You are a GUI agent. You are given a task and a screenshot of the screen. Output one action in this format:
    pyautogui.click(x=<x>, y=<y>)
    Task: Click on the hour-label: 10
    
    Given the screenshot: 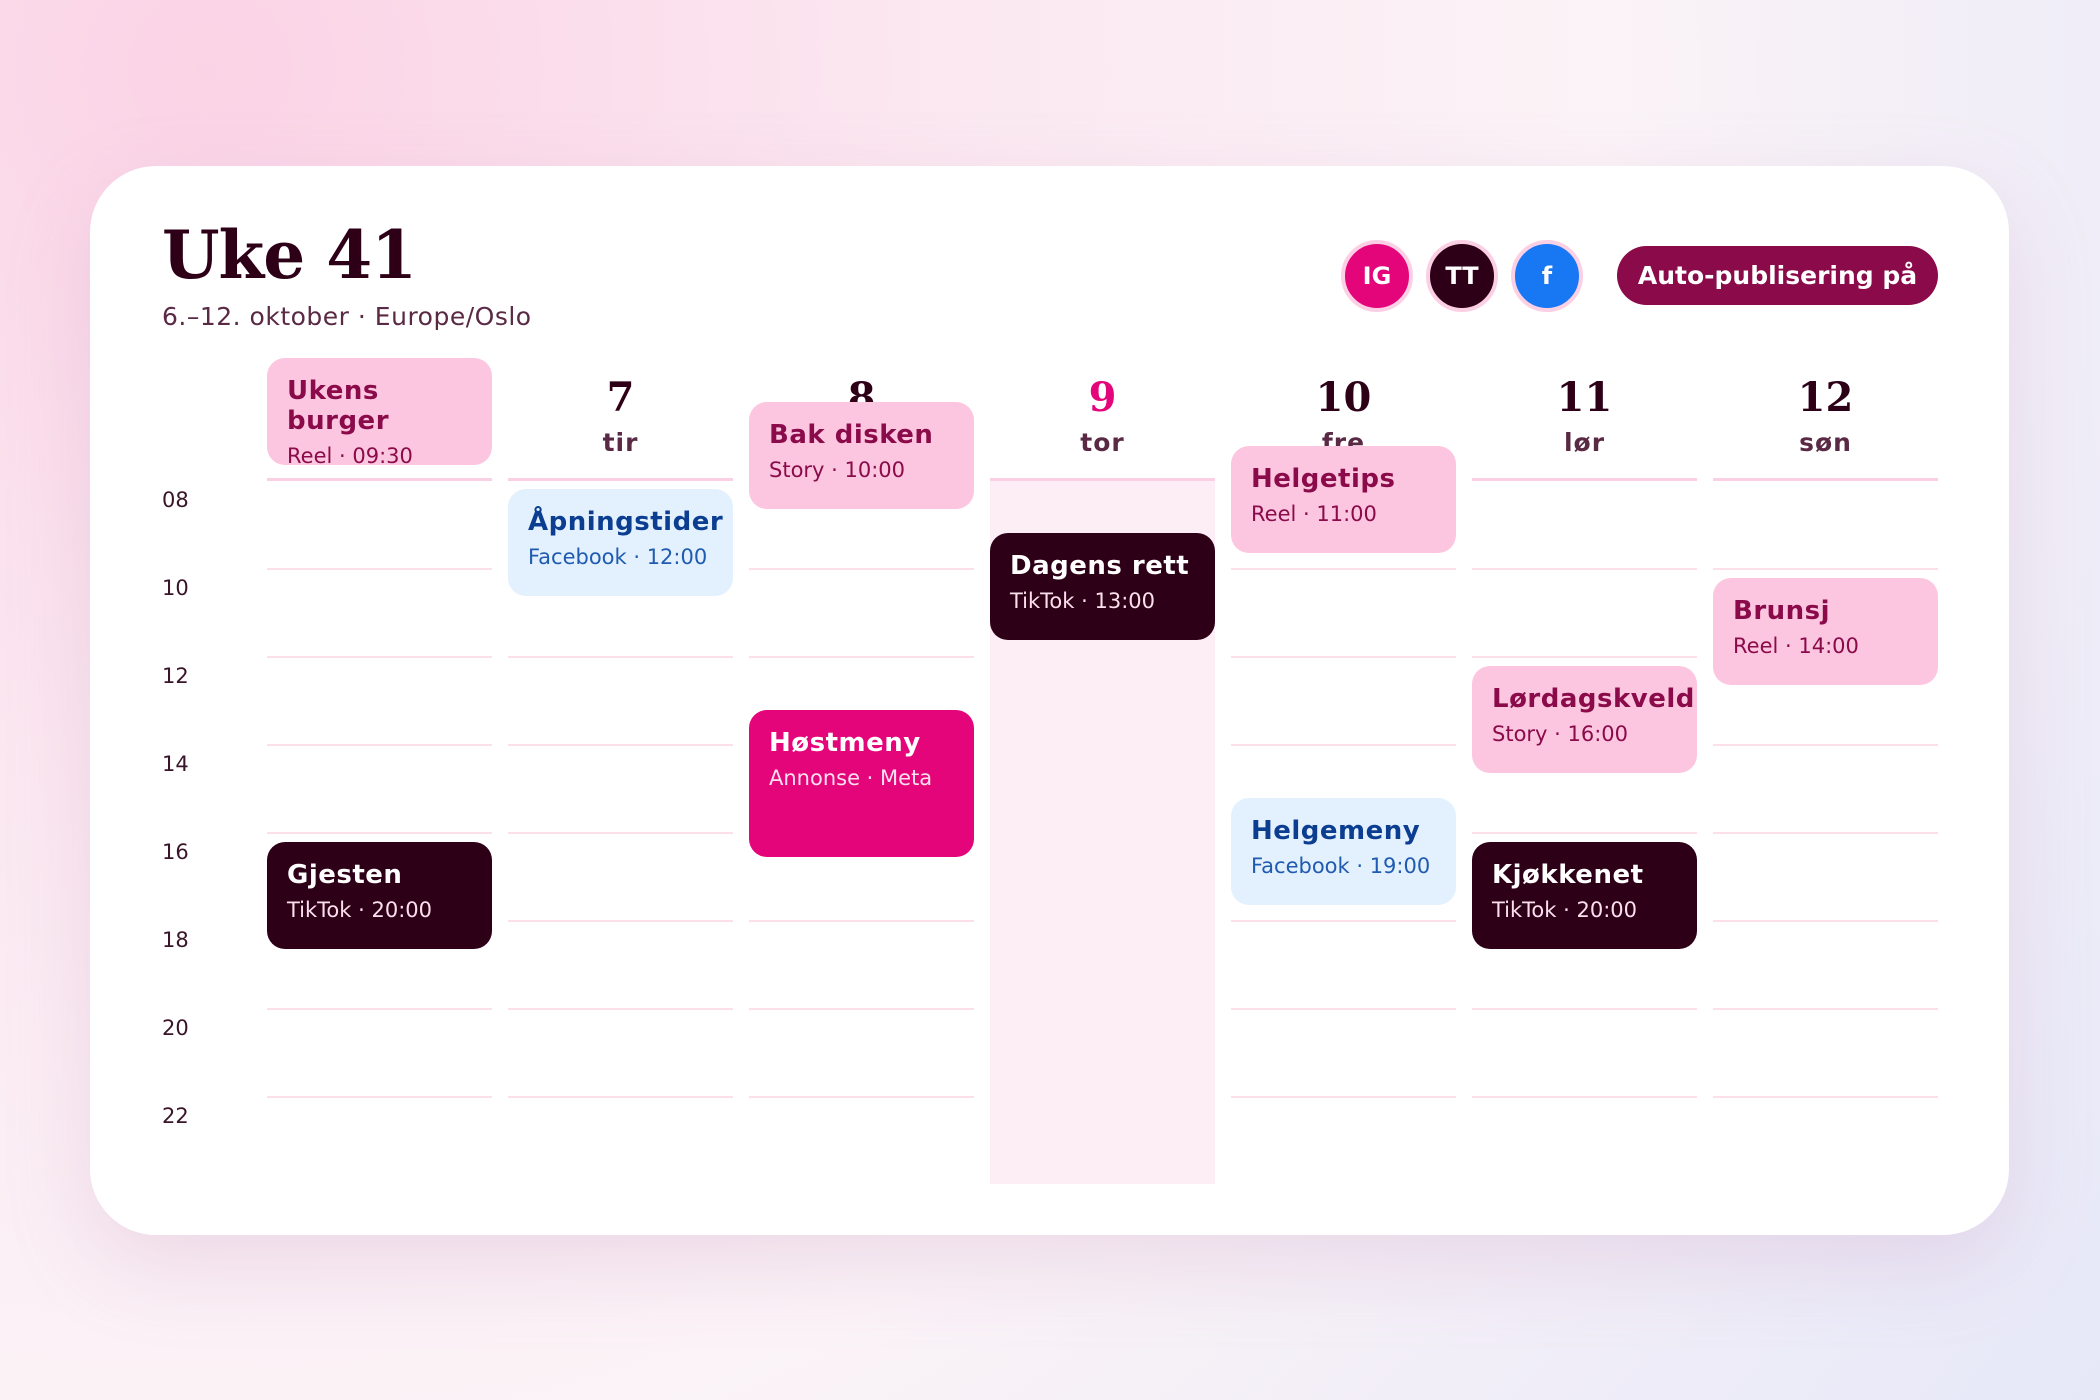 What is the action you would take?
    pyautogui.click(x=175, y=588)
    